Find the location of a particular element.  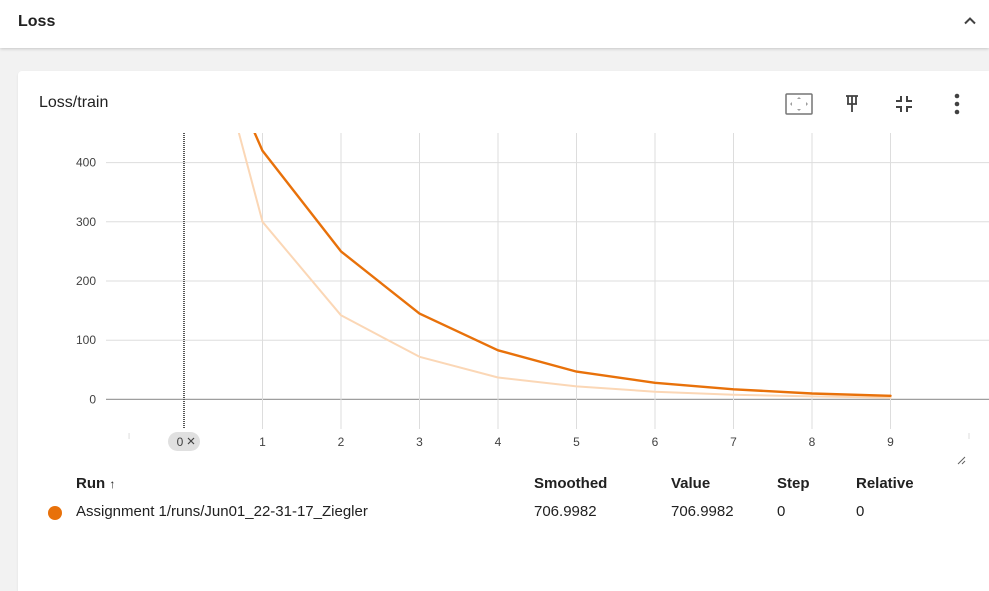

y-tick-label: 300 is located at coordinates (86, 222).